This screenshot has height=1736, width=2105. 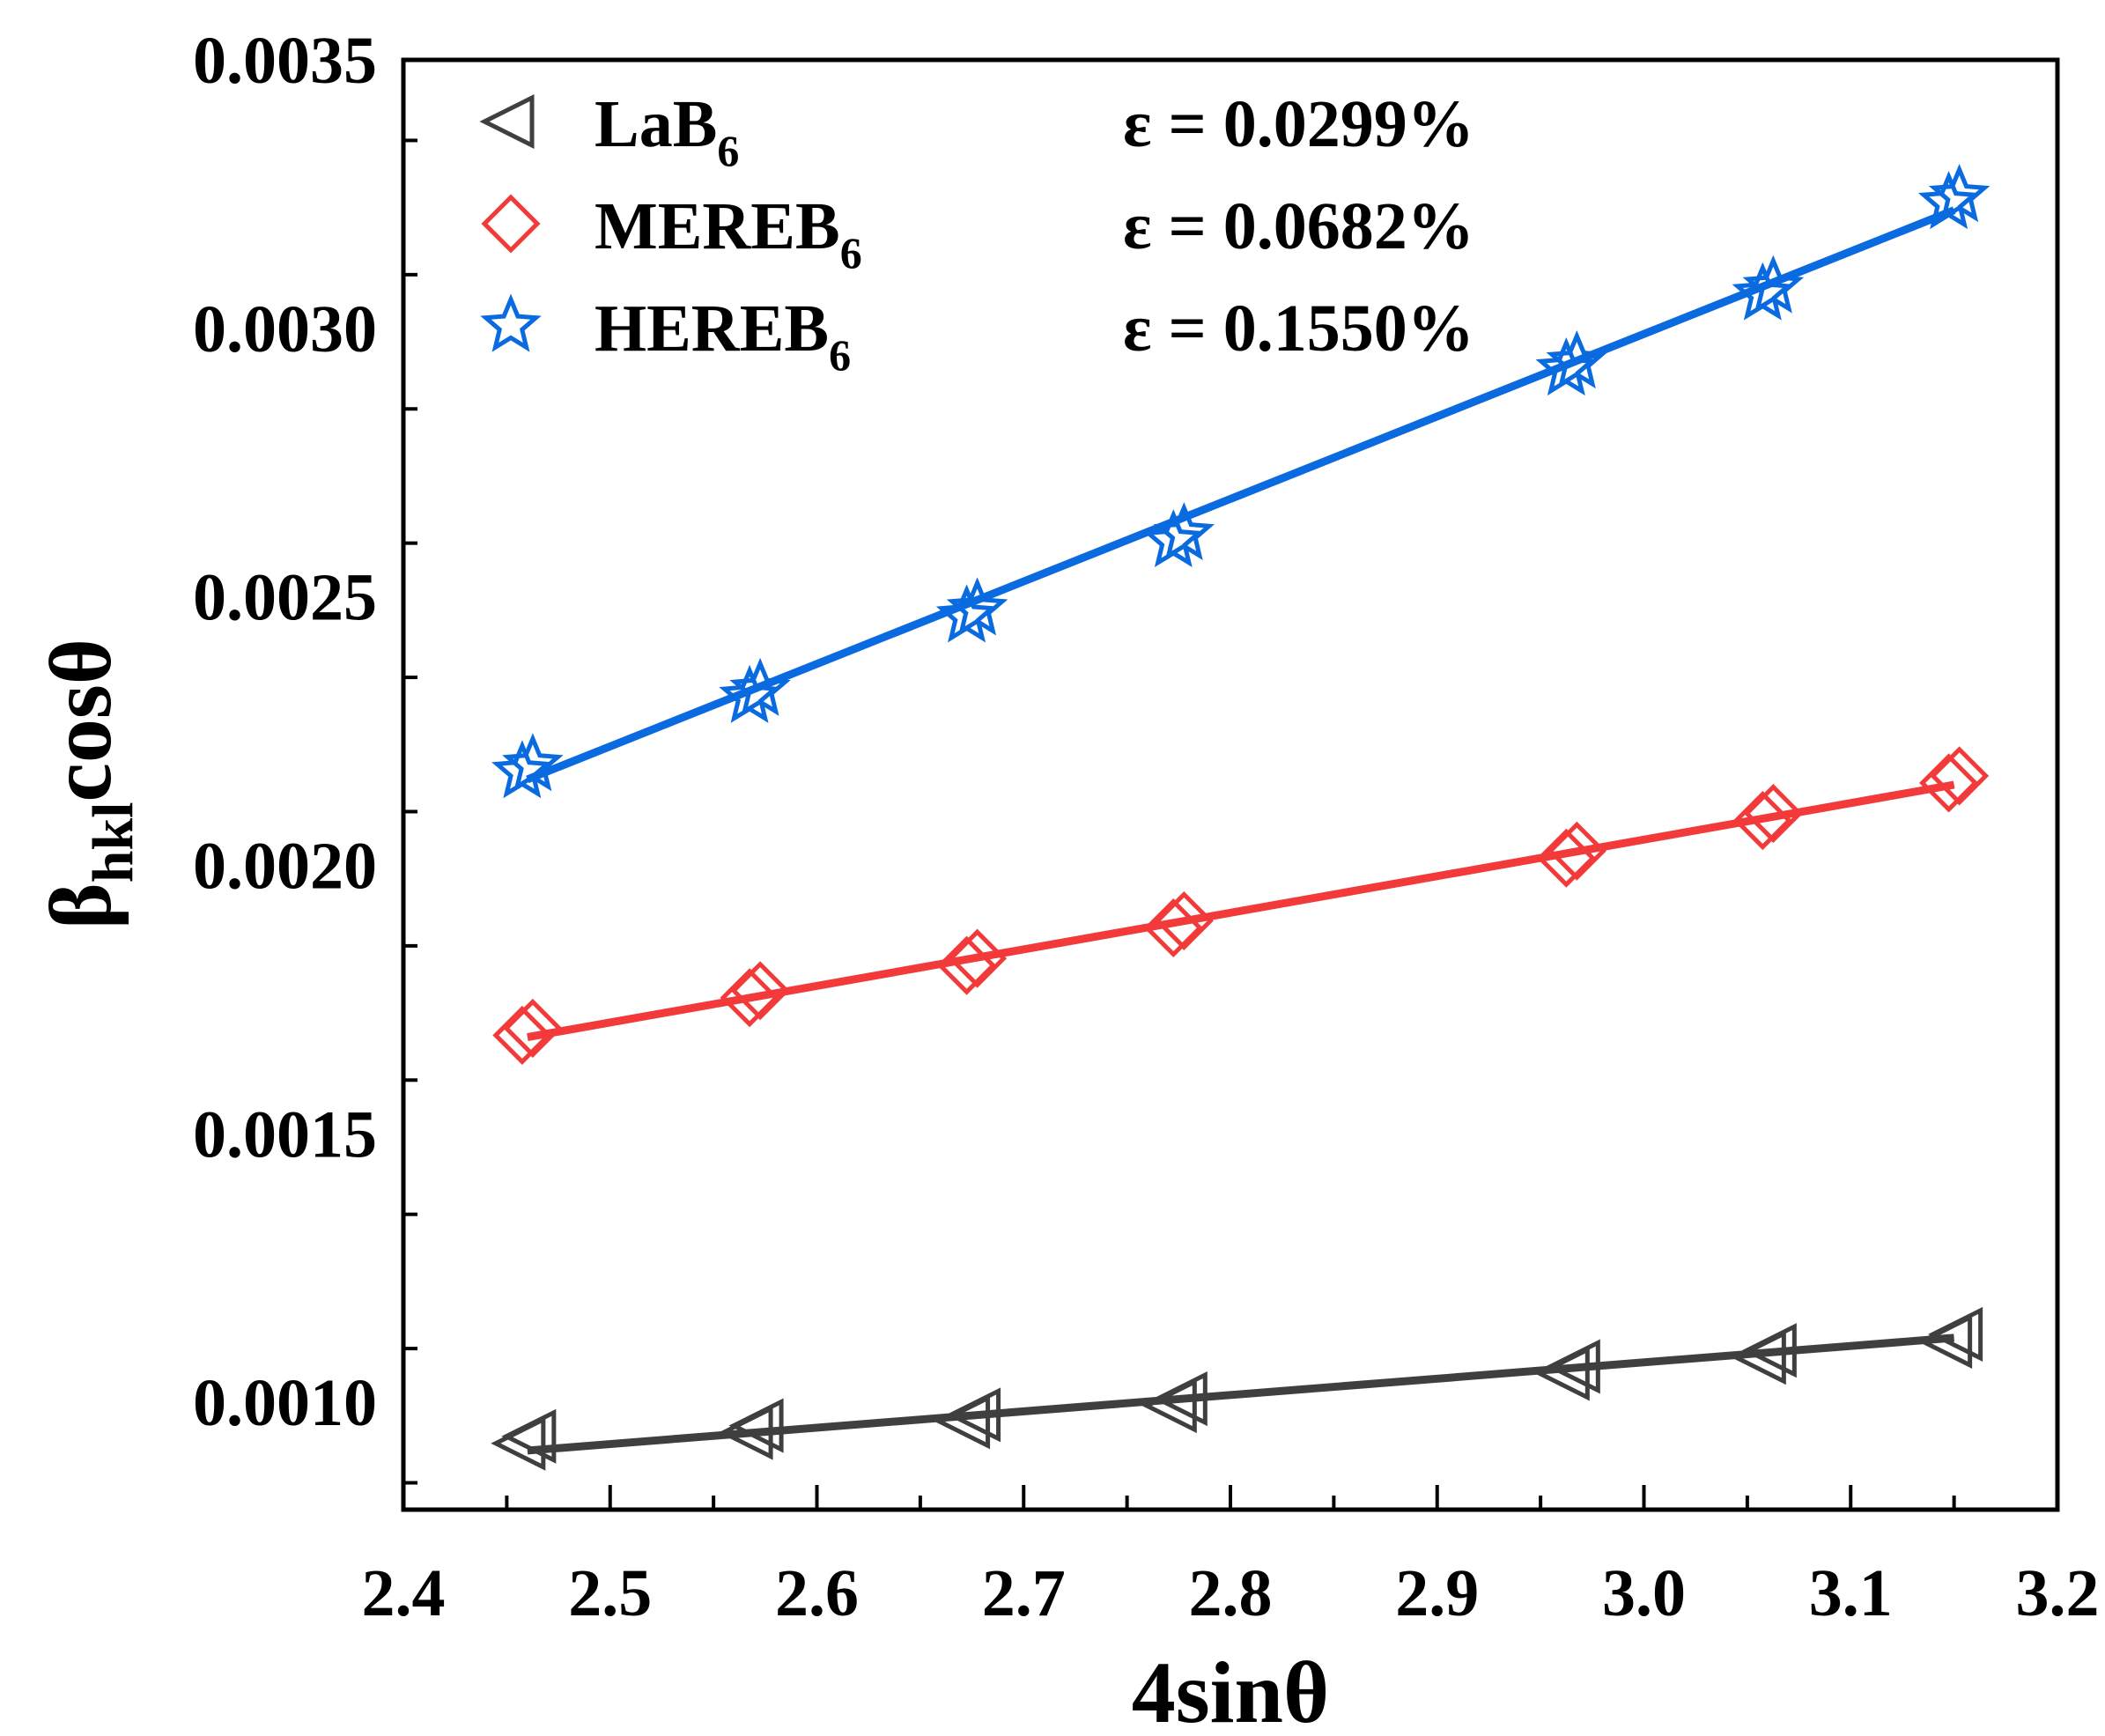 I want to click on y-tick-label: 0.0010, so click(x=285, y=1403).